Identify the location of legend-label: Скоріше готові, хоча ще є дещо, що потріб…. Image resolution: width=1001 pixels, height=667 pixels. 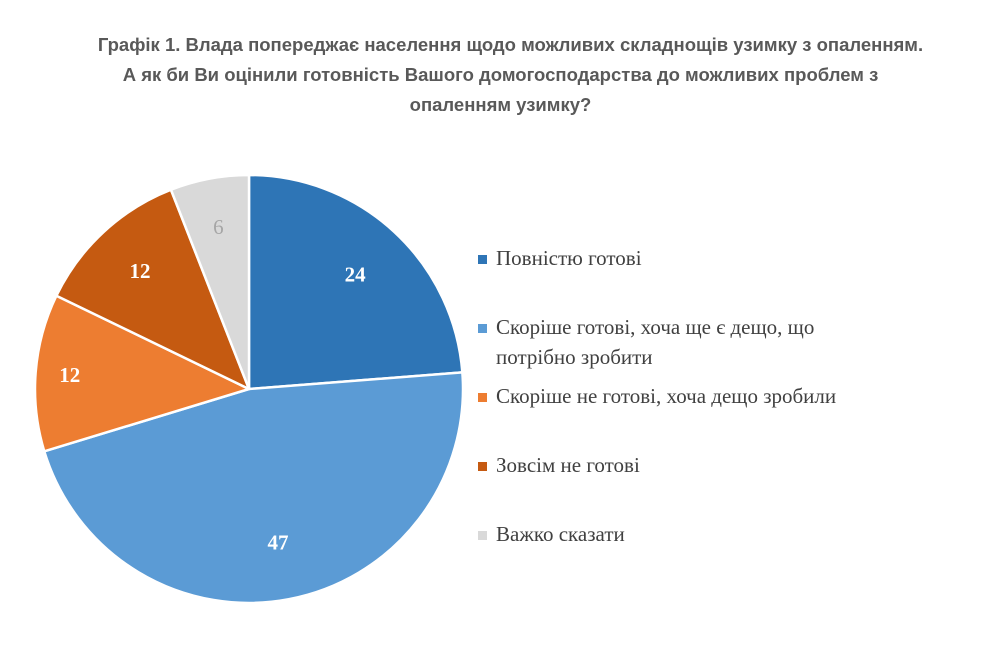
(706, 342).